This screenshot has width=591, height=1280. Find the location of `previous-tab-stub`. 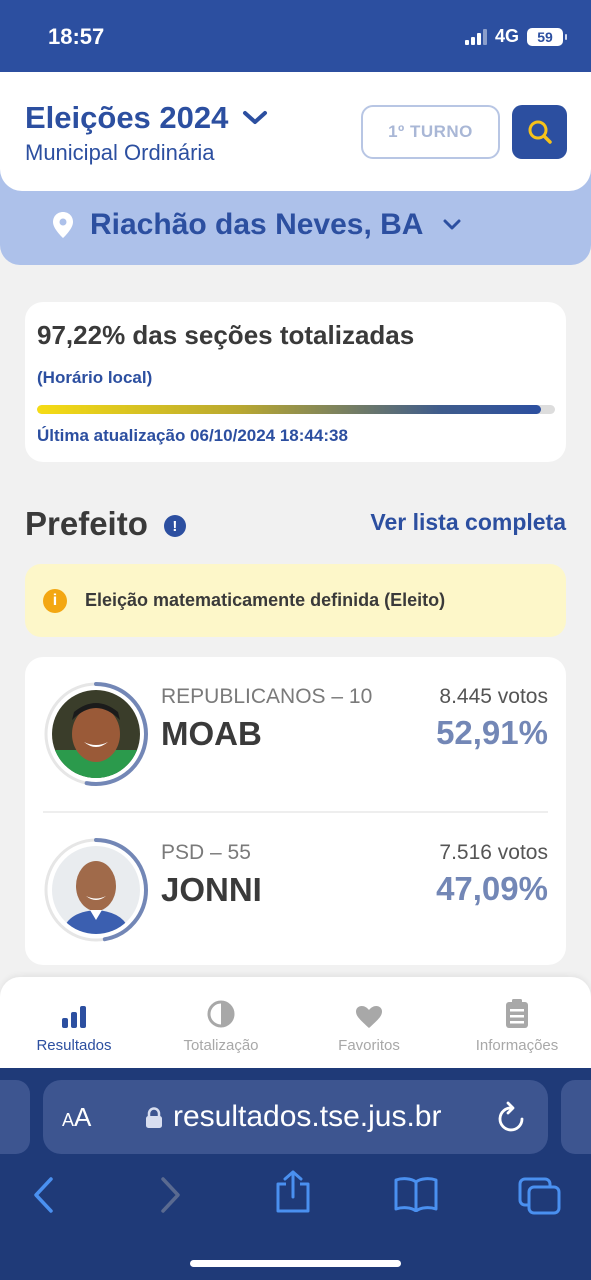

previous-tab-stub is located at coordinates (15, 1117).